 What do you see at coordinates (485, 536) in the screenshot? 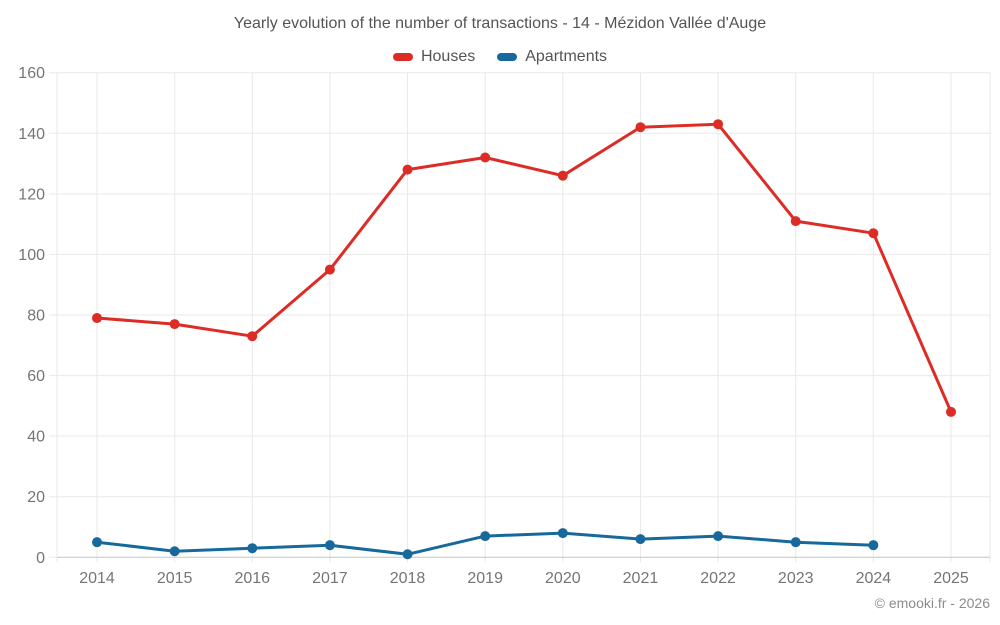
I see `data-point-apartments-2019` at bounding box center [485, 536].